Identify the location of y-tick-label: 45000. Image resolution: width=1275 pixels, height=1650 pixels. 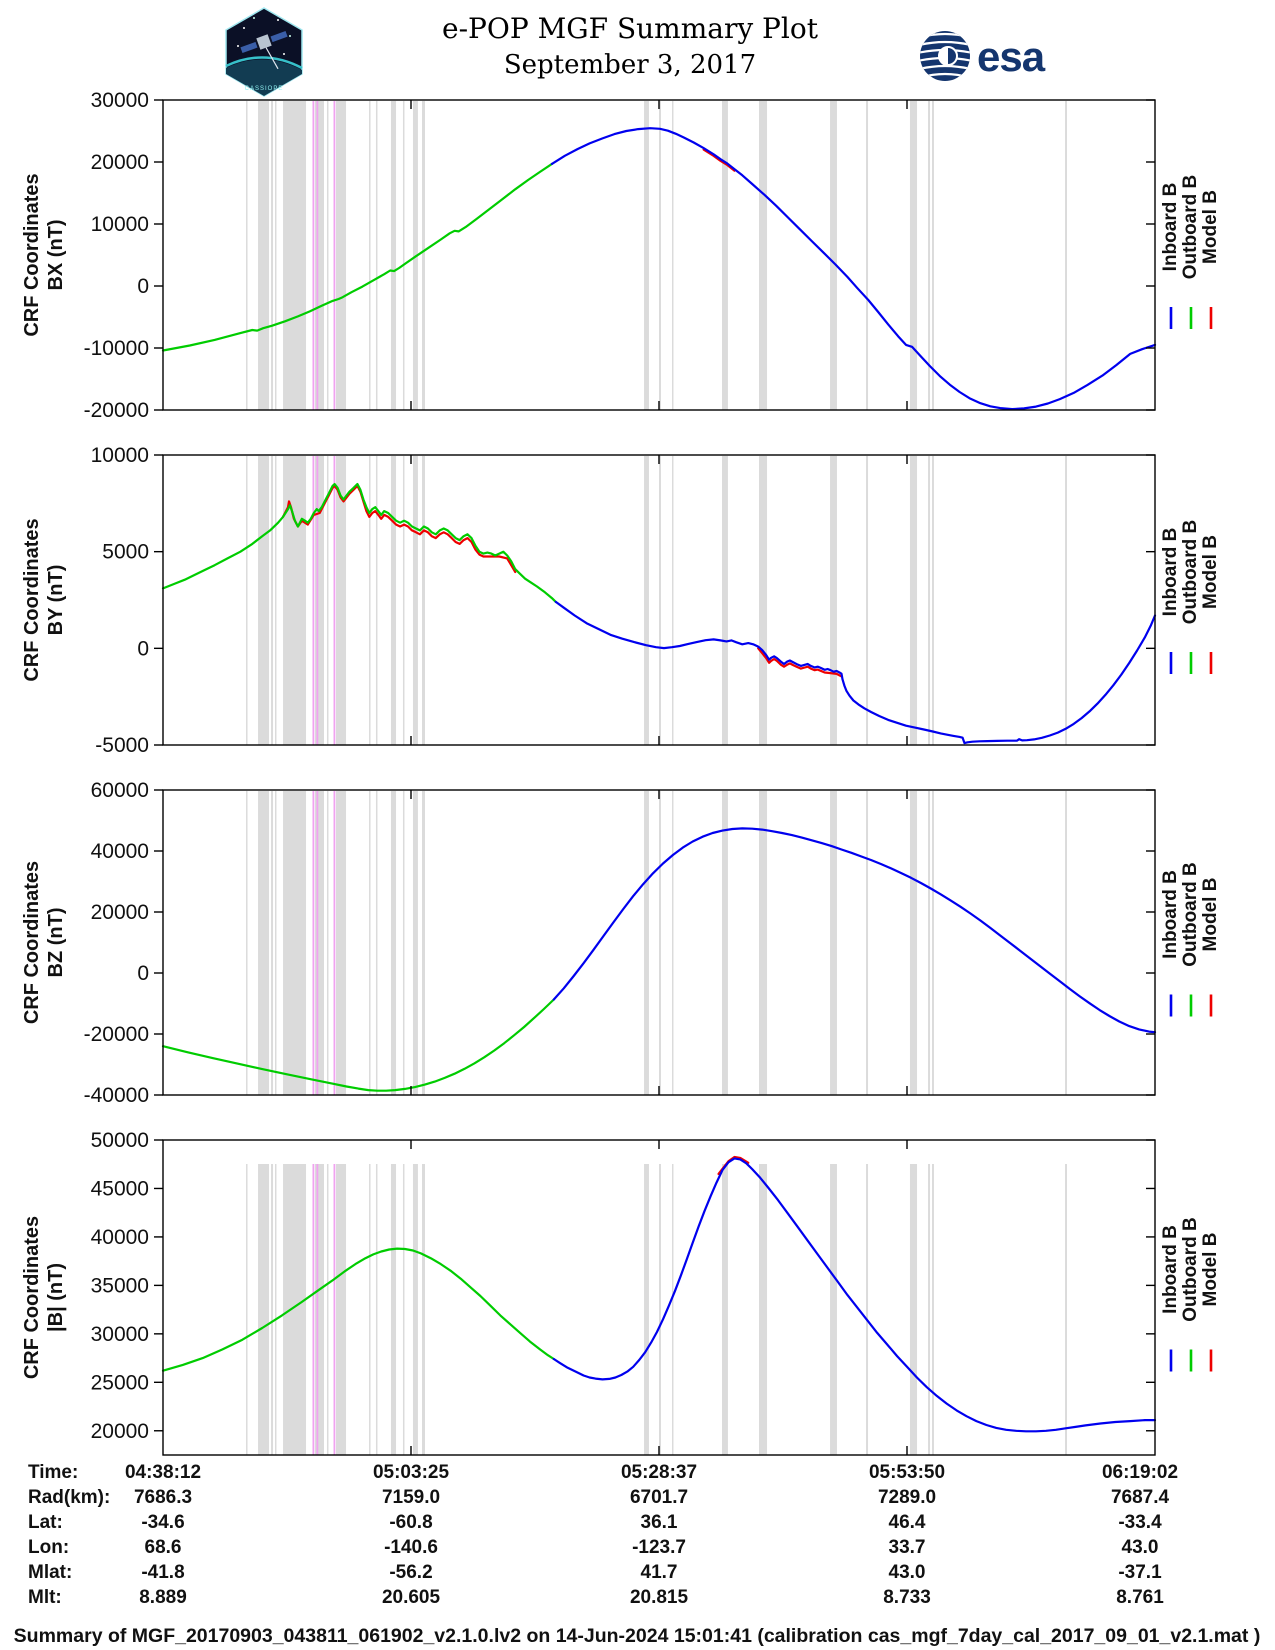
(120, 1188).